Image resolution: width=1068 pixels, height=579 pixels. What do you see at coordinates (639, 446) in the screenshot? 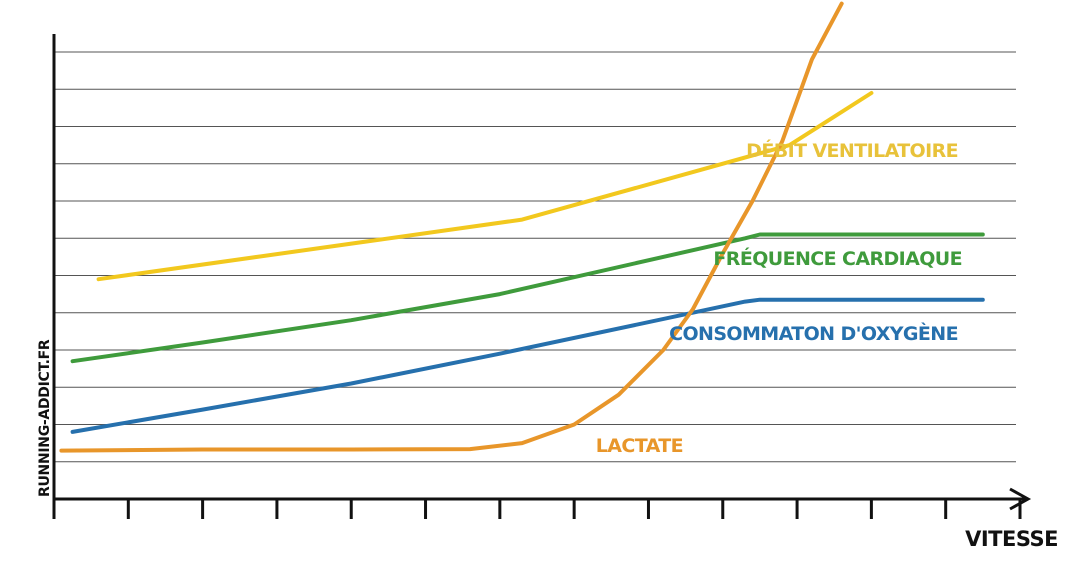
I see `series-label: LACTATE` at bounding box center [639, 446].